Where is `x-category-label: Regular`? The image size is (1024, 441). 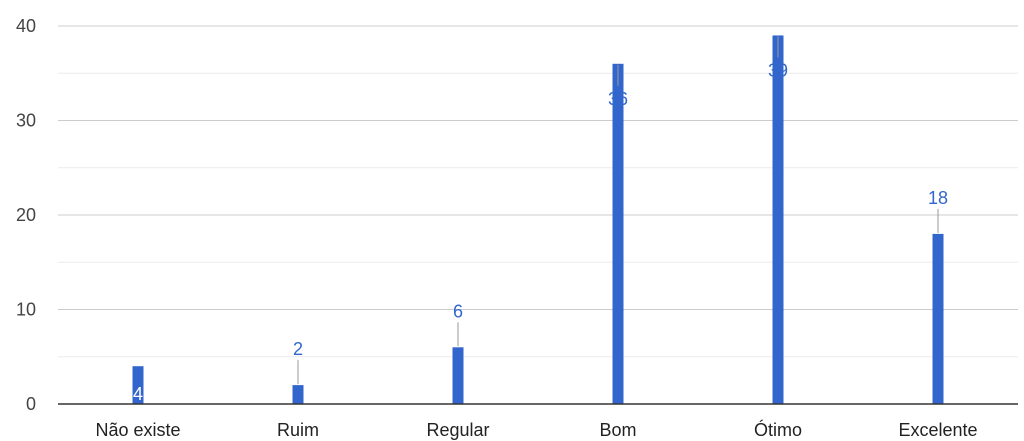 x-category-label: Regular is located at coordinates (457, 430).